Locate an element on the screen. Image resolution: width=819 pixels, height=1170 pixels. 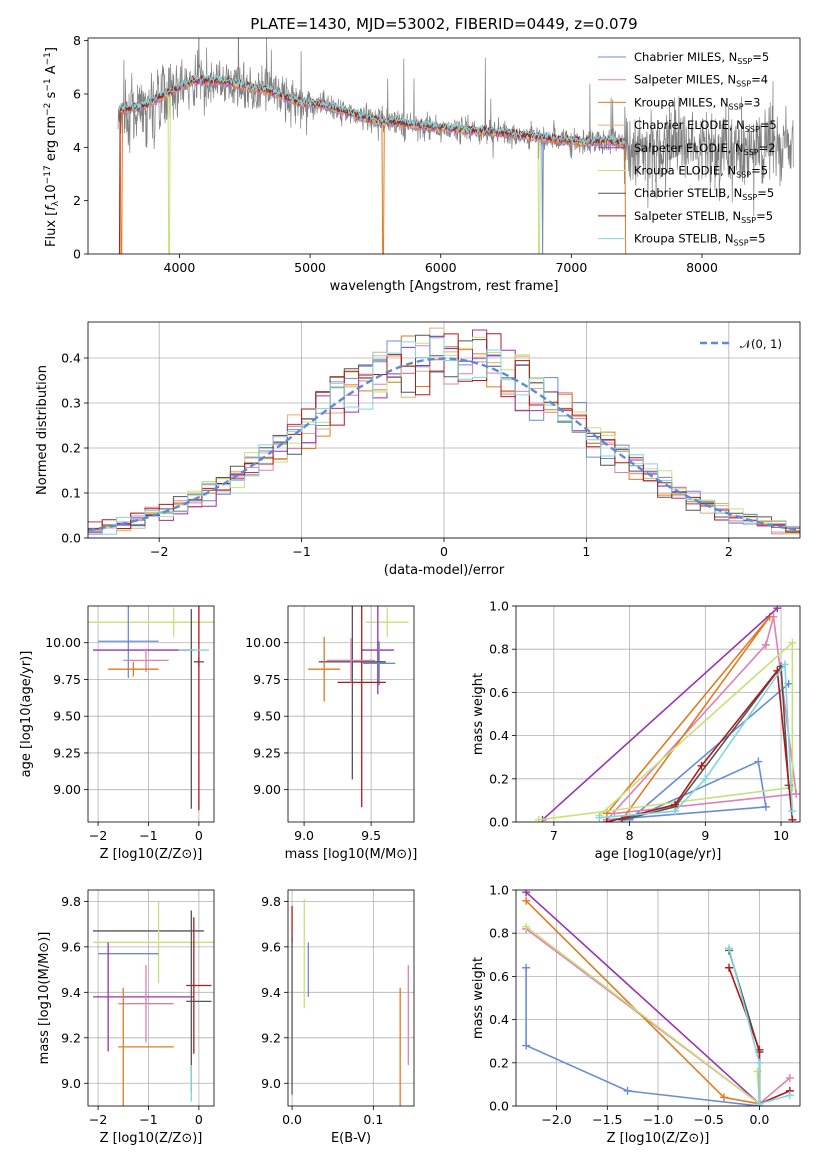
legend-label: Salpeter ELODIE, NSSP=2 is located at coordinates (705, 149).